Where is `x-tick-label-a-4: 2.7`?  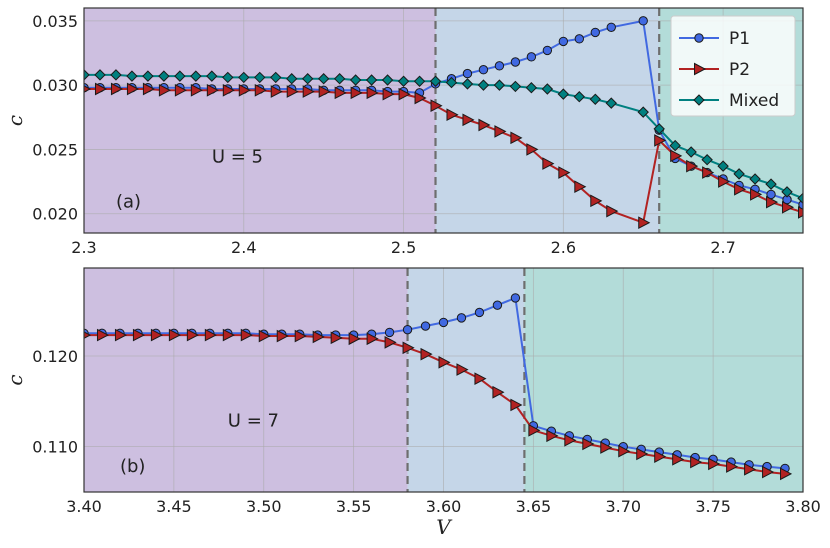
x-tick-label-a-4: 2.7 is located at coordinates (722, 247).